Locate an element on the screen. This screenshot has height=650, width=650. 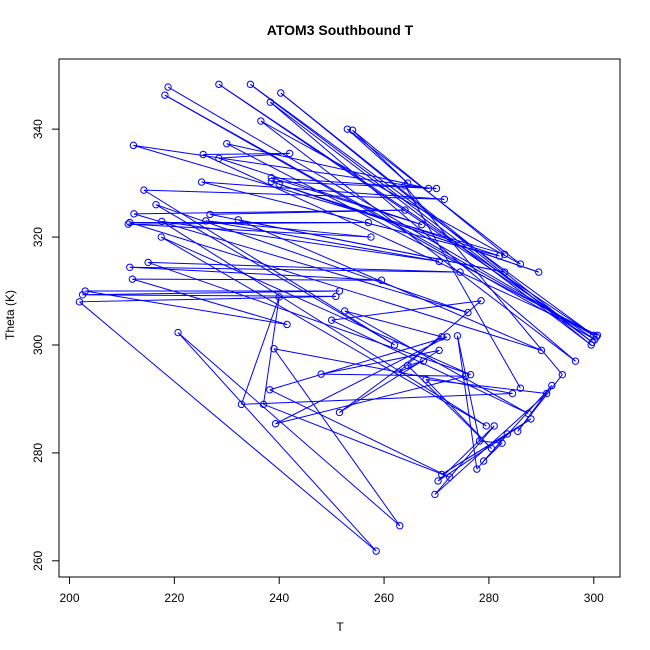
x-tick-label: 260 is located at coordinates (384, 598).